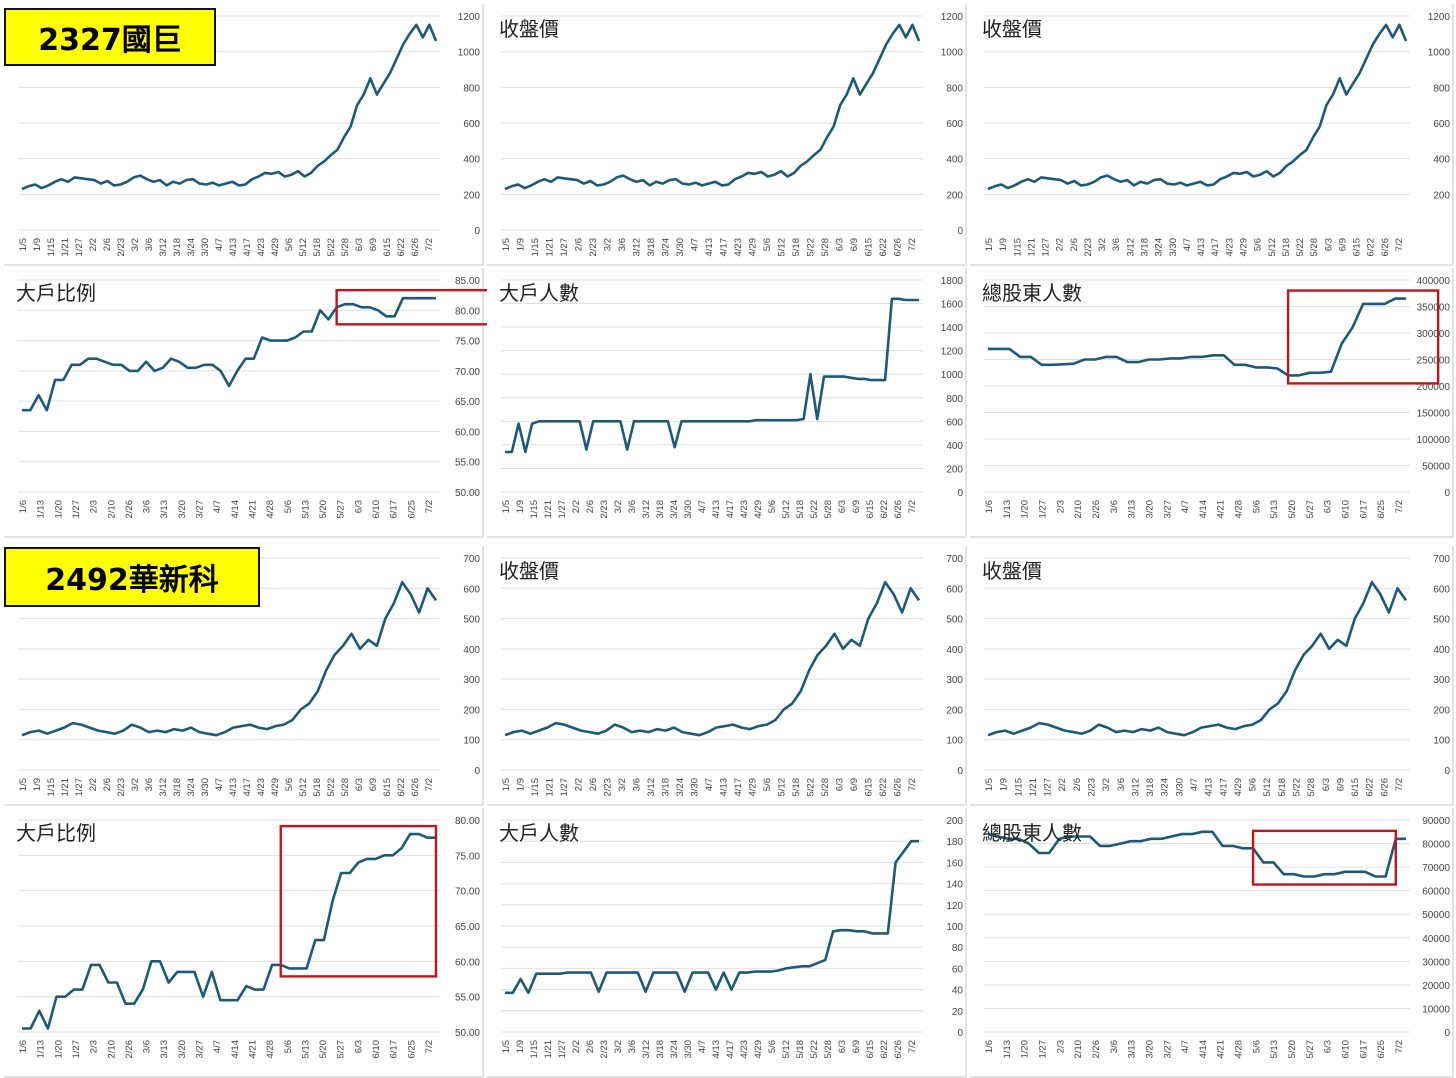 This screenshot has height=1078, width=1456. What do you see at coordinates (467, 856) in the screenshot?
I see `y-tick-label: 75.00` at bounding box center [467, 856].